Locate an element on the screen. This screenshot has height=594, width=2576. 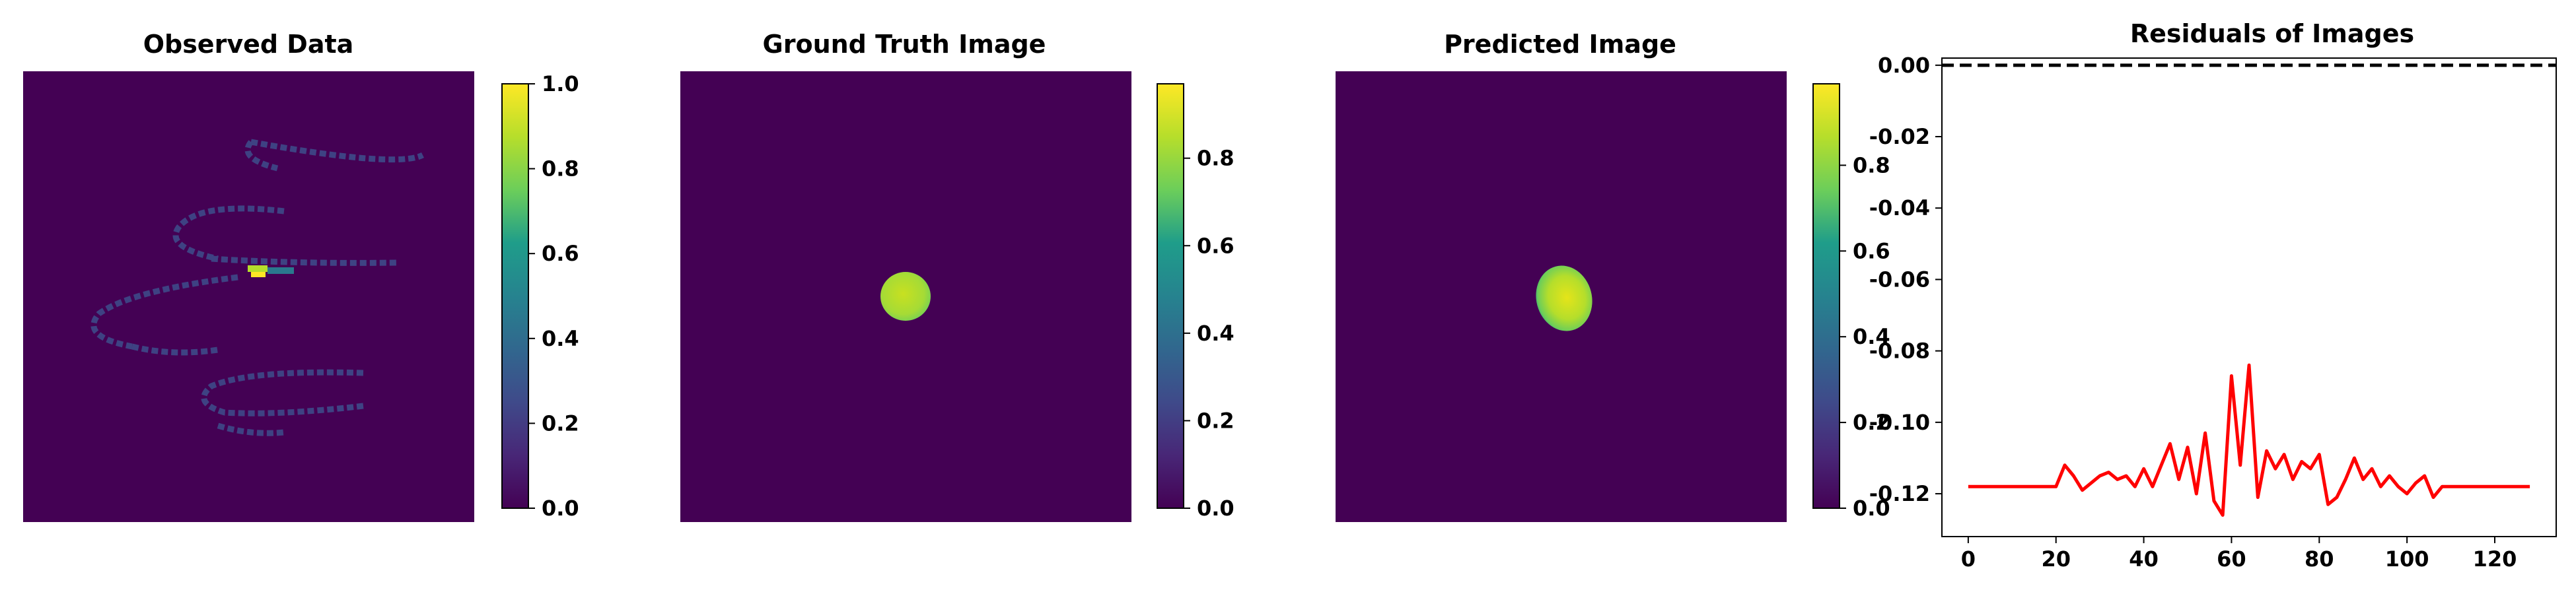
panel-title-residuals: Residuals of Images is located at coordinates (2272, 33).